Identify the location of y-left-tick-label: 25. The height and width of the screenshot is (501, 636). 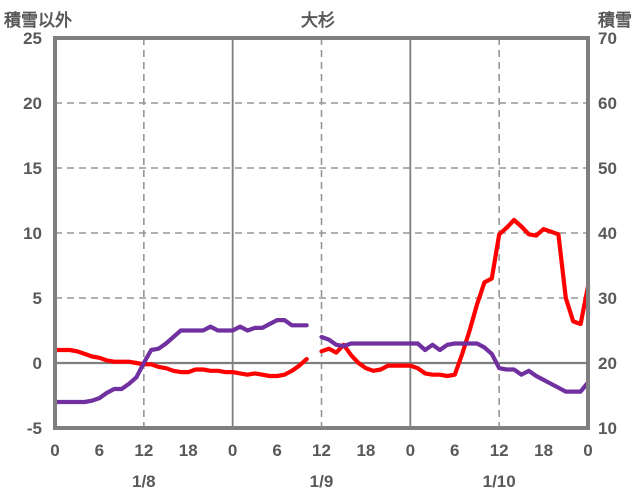
(32, 38).